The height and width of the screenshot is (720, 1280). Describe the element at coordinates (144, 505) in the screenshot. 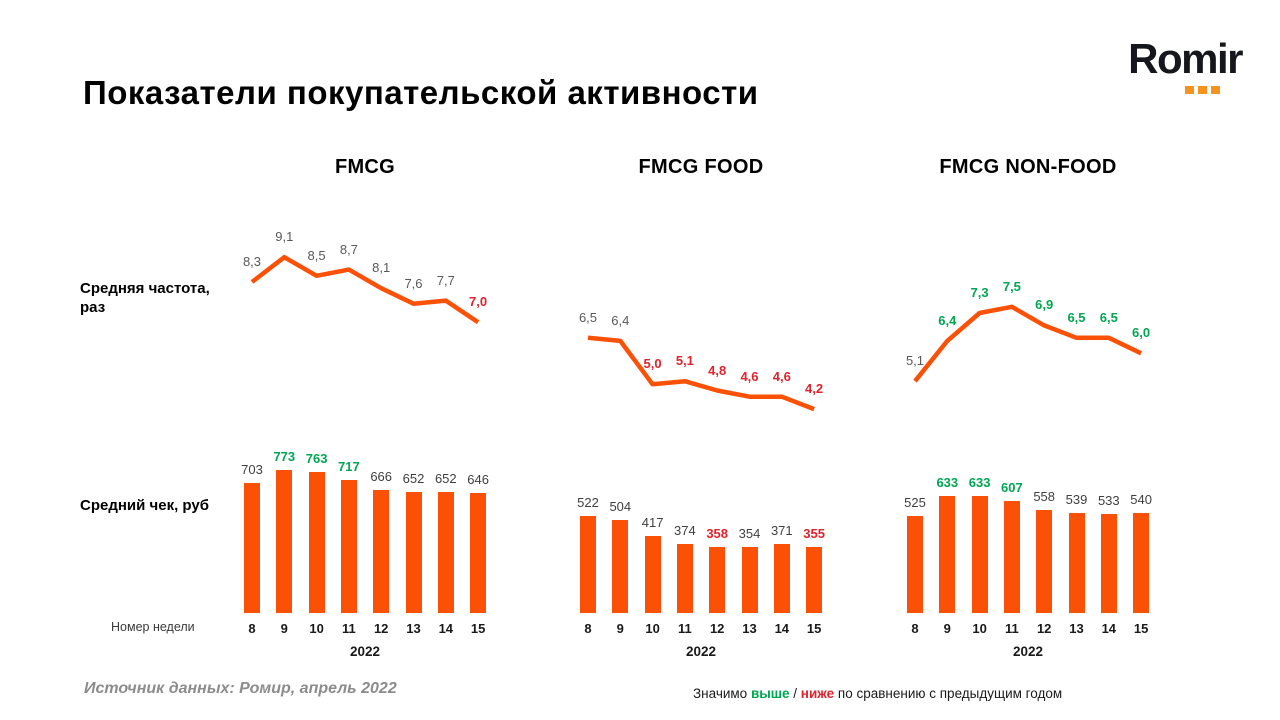

I see `row-label-average-check: Средний чек, руб` at that location.